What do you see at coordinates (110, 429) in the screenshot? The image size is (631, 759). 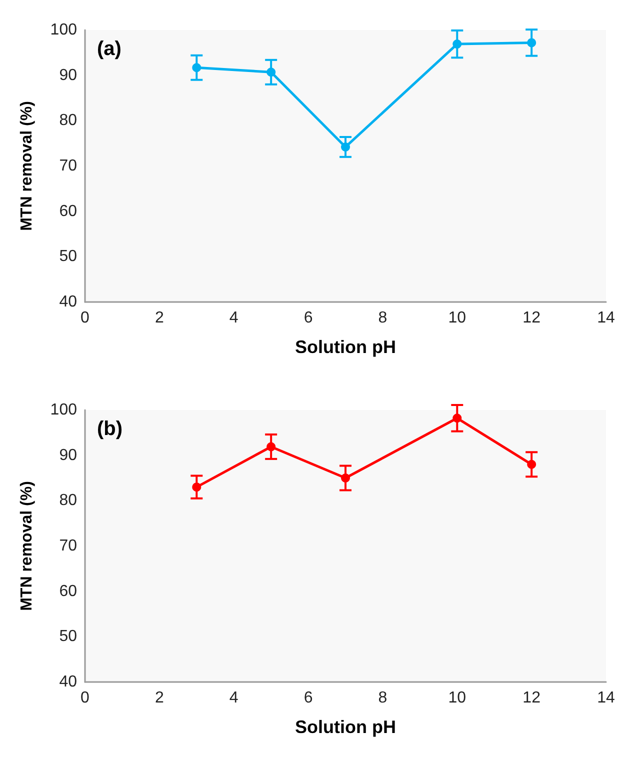 I see `chart-title: (b)` at bounding box center [110, 429].